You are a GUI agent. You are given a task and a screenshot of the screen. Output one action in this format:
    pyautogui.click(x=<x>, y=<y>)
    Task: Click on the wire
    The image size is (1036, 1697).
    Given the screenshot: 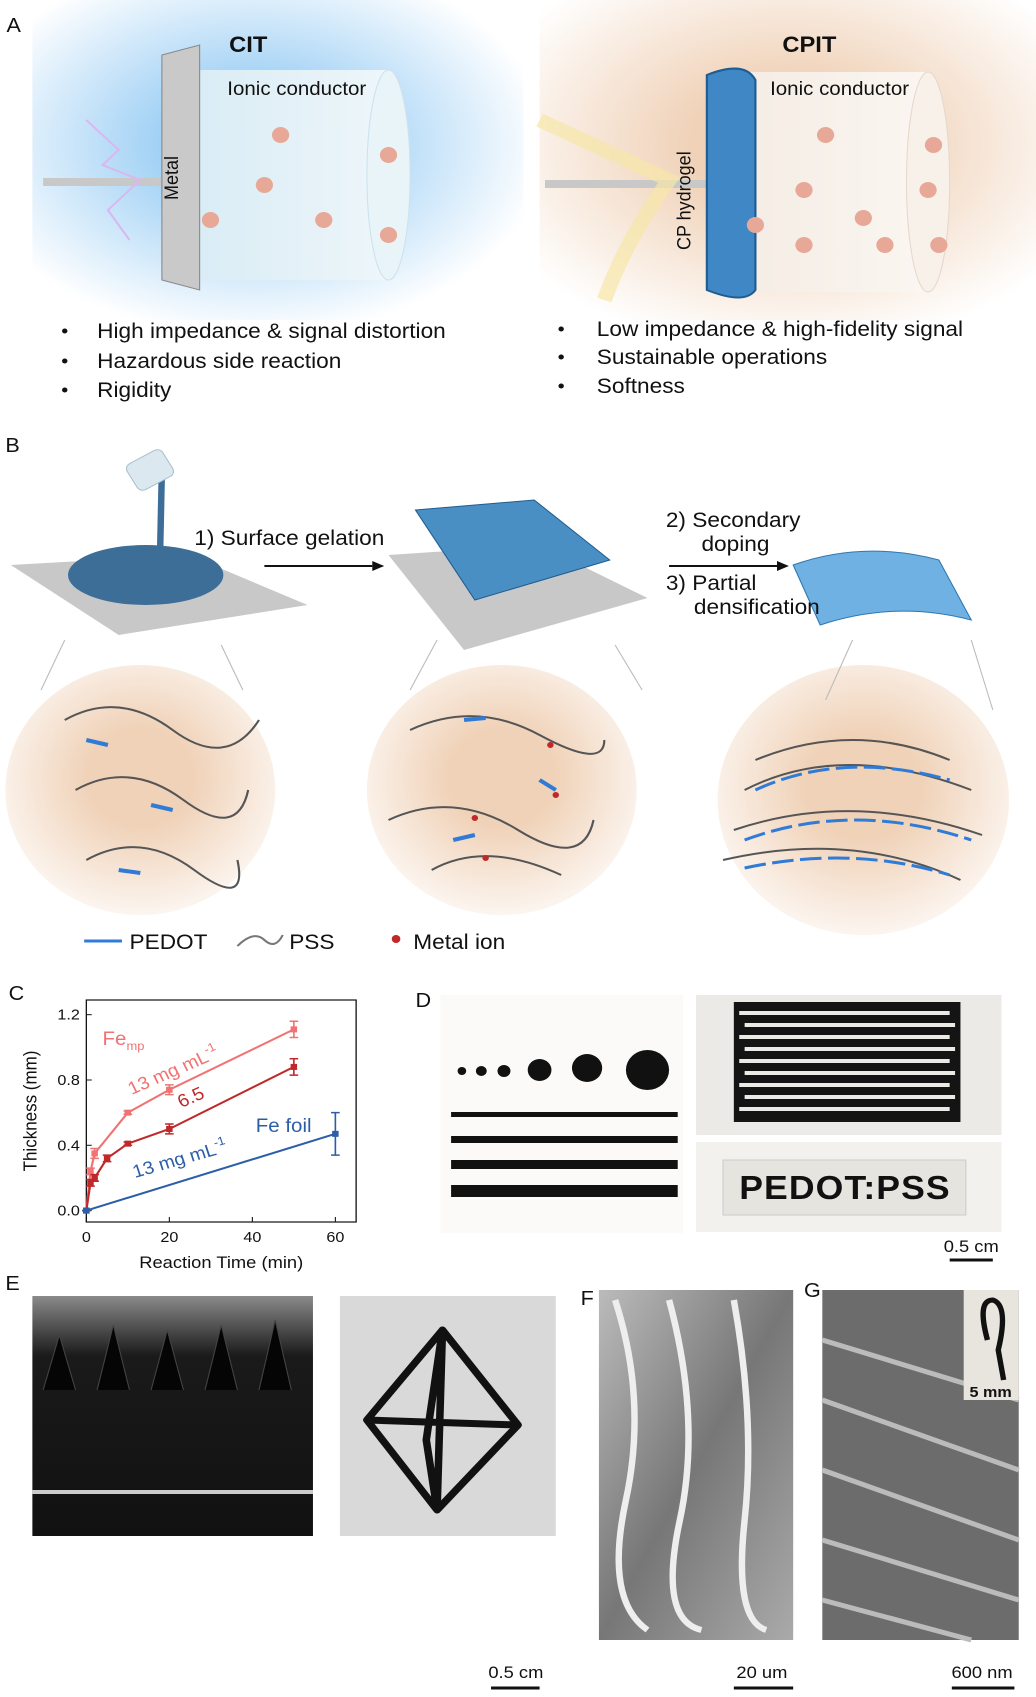 What is the action you would take?
    pyautogui.click(x=625, y=184)
    